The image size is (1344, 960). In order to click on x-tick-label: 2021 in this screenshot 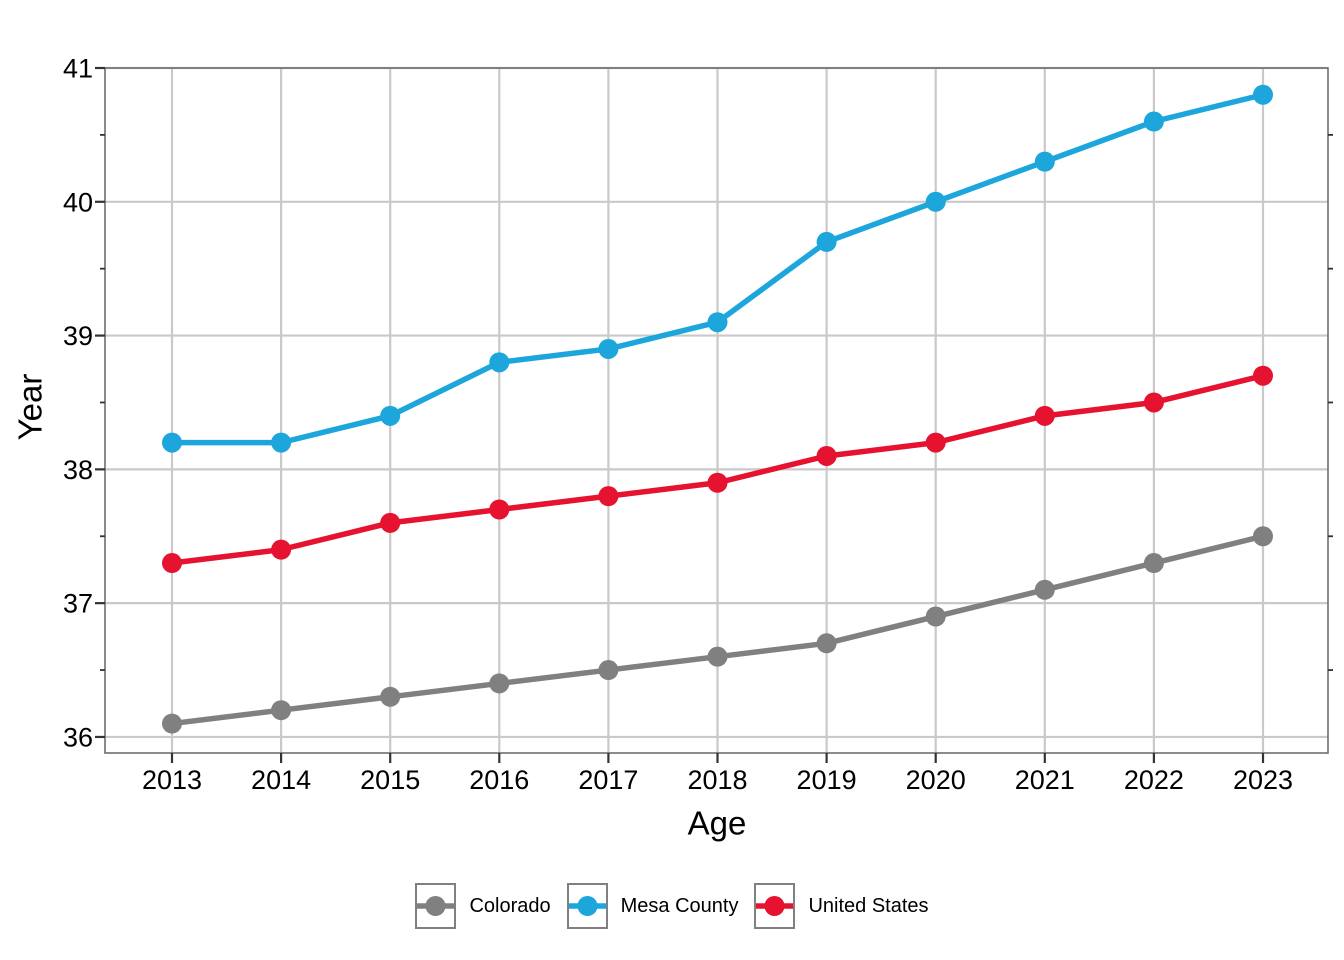, I will do `click(1045, 780)`.